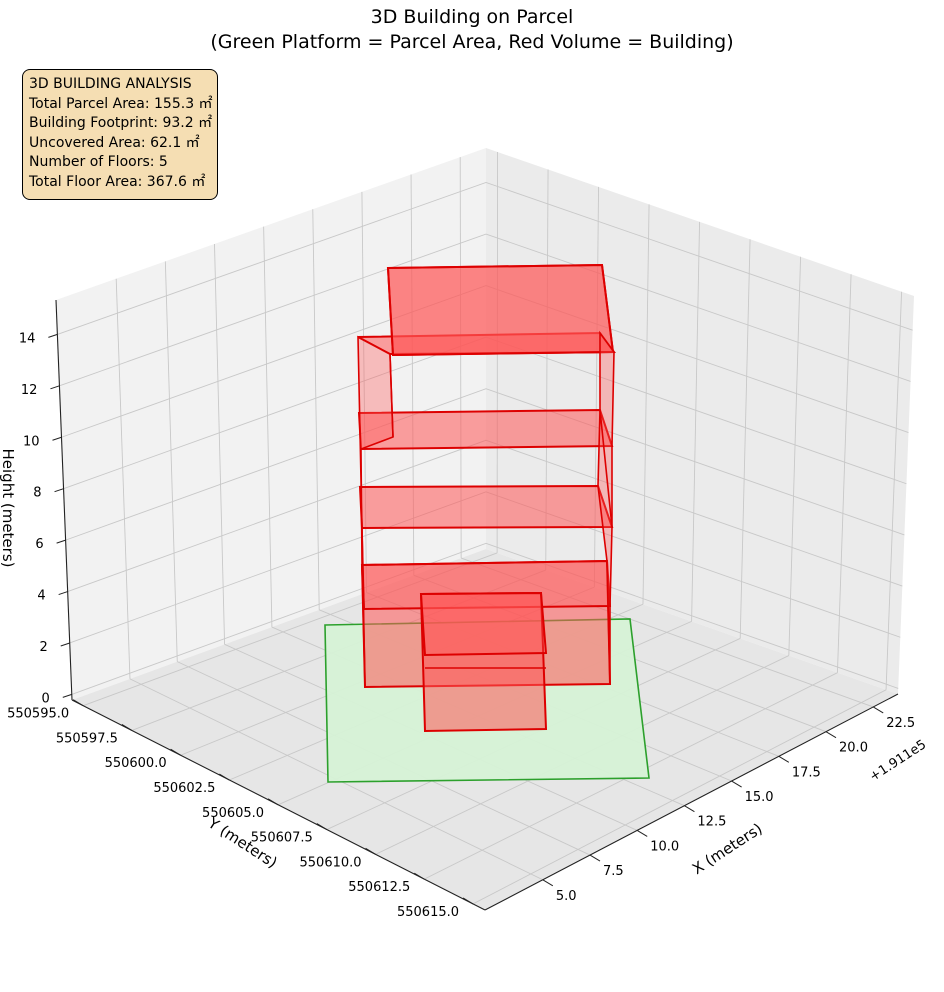 Image resolution: width=944 pixels, height=992 pixels. I want to click on y-tick-label: 550595.0, so click(38, 714).